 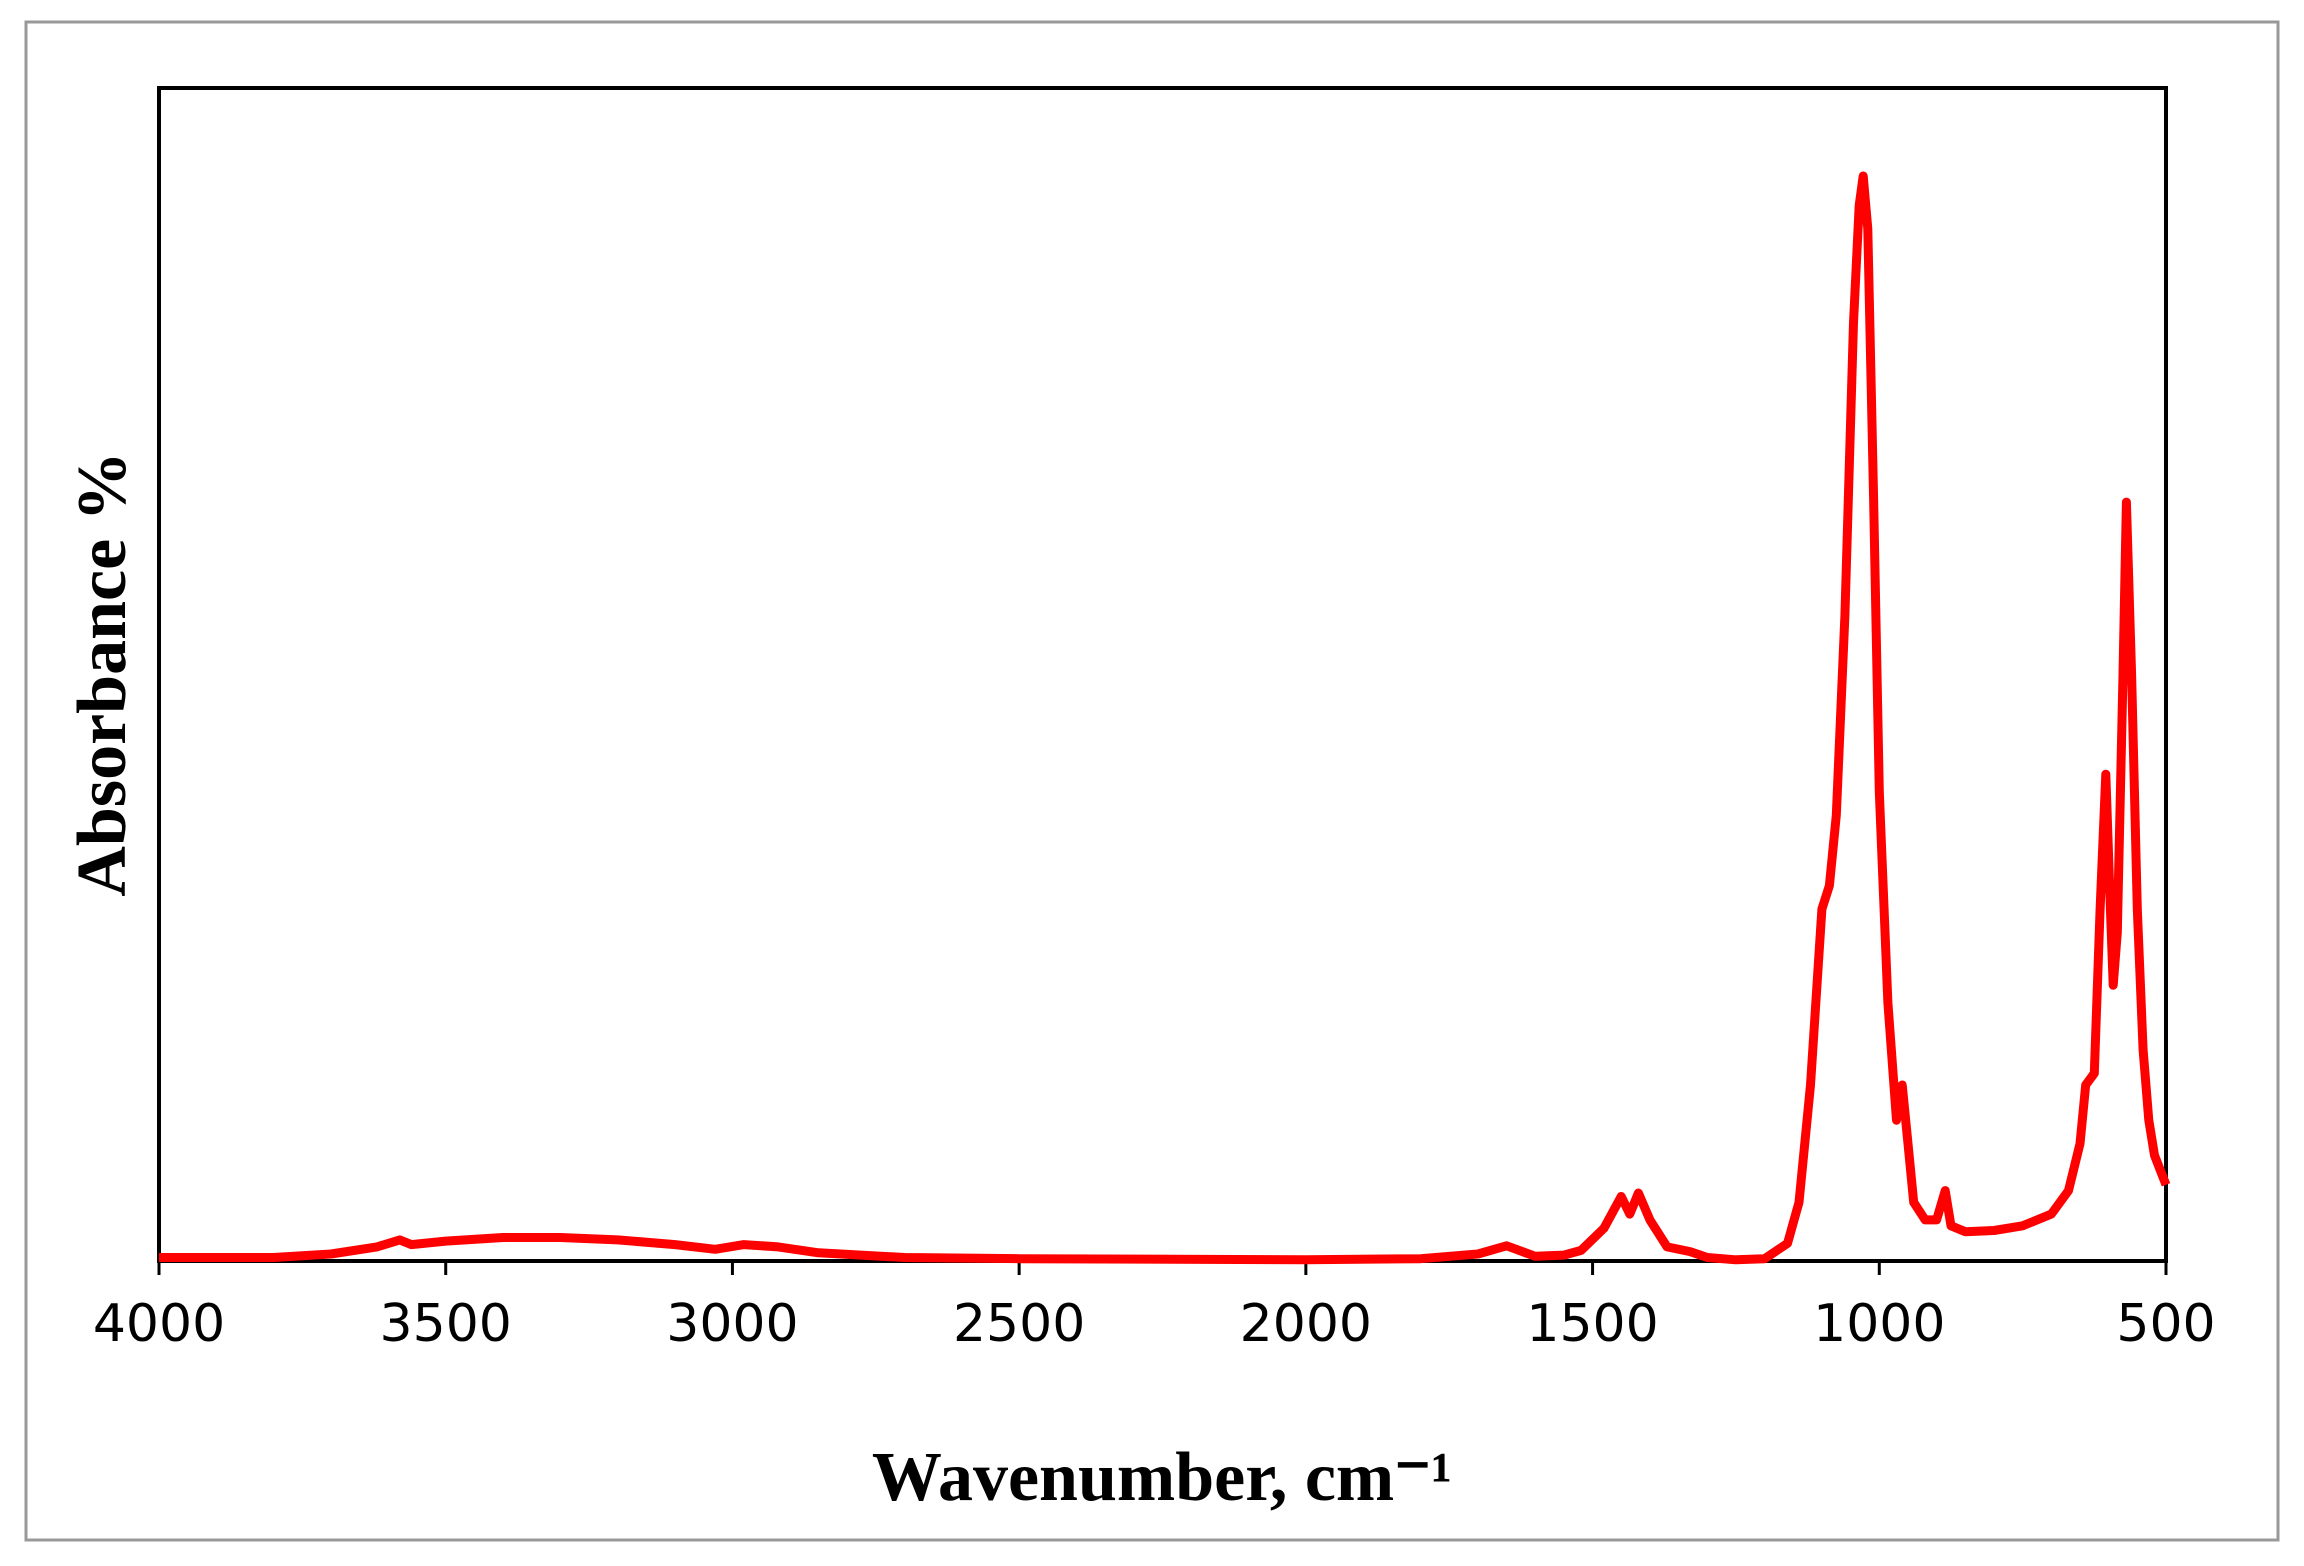 What do you see at coordinates (732, 1324) in the screenshot?
I see `x-tick-label: 3000` at bounding box center [732, 1324].